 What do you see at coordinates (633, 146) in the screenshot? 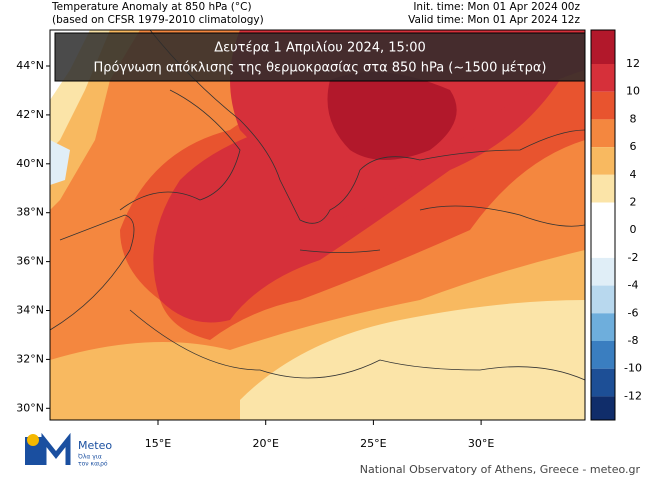
I see `colorbar-label: 6` at bounding box center [633, 146].